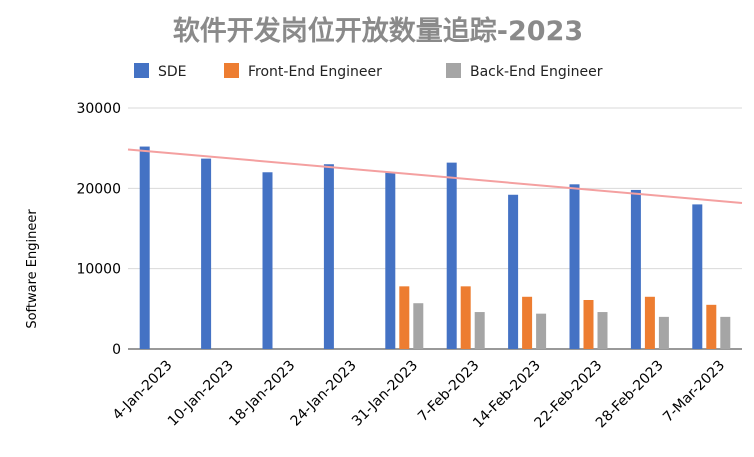 The height and width of the screenshot is (457, 754). Describe the element at coordinates (385, 394) in the screenshot. I see `x-tick-label-5: 31-Jan-2023` at that location.